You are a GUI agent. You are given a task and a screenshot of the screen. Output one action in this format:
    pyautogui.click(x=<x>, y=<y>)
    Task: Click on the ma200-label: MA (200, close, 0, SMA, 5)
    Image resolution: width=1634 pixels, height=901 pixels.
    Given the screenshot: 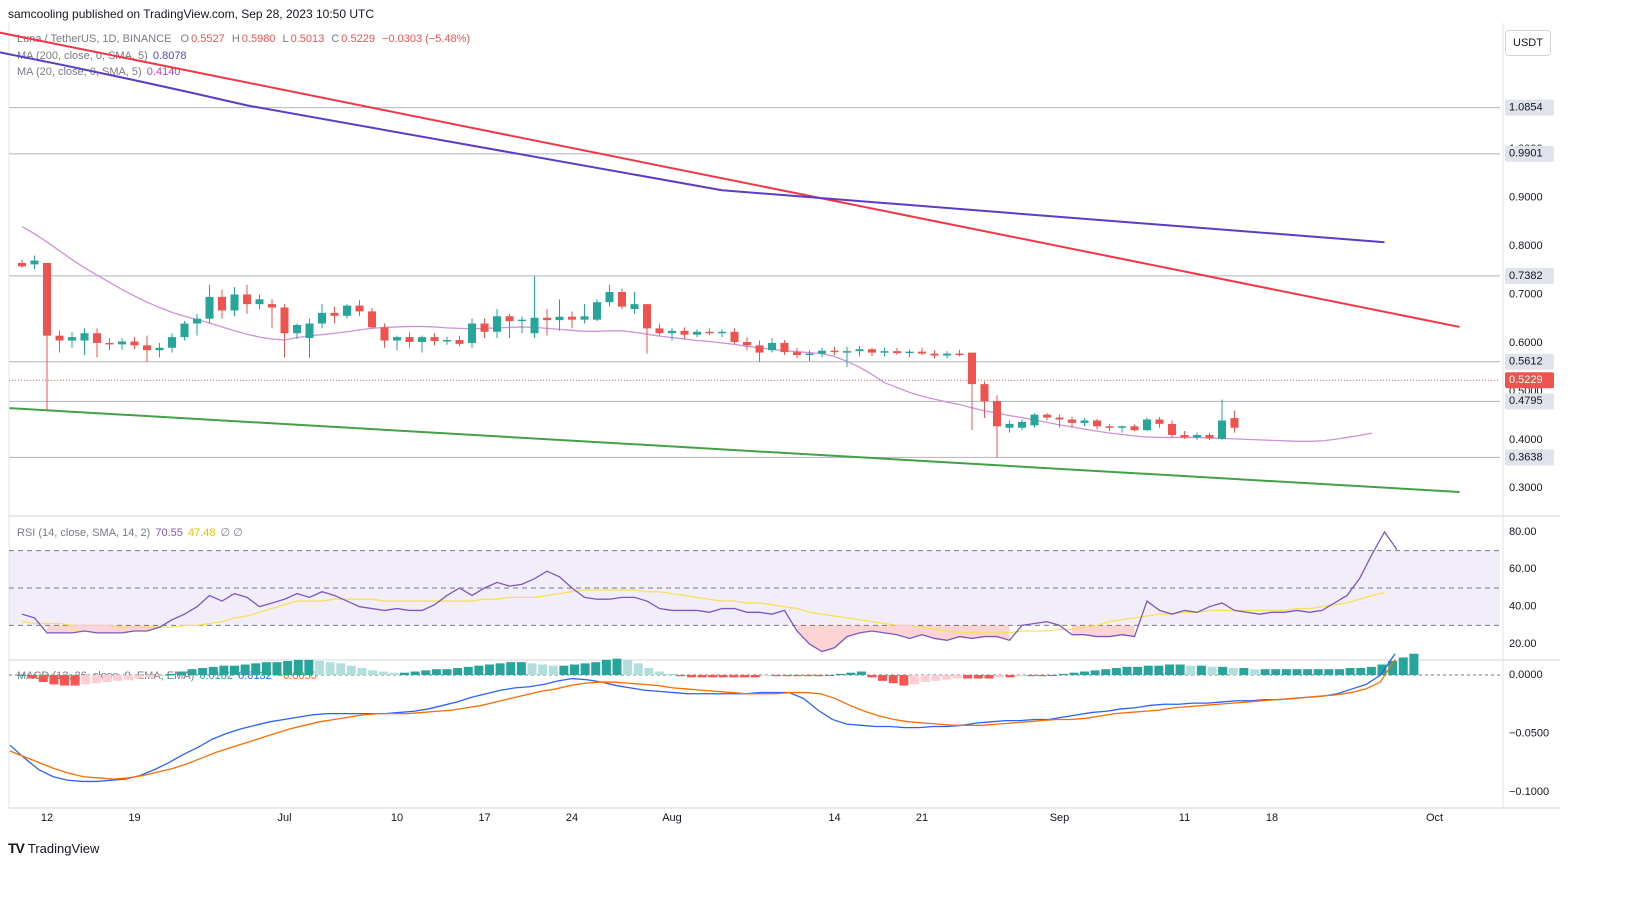 What is the action you would take?
    pyautogui.click(x=82, y=56)
    